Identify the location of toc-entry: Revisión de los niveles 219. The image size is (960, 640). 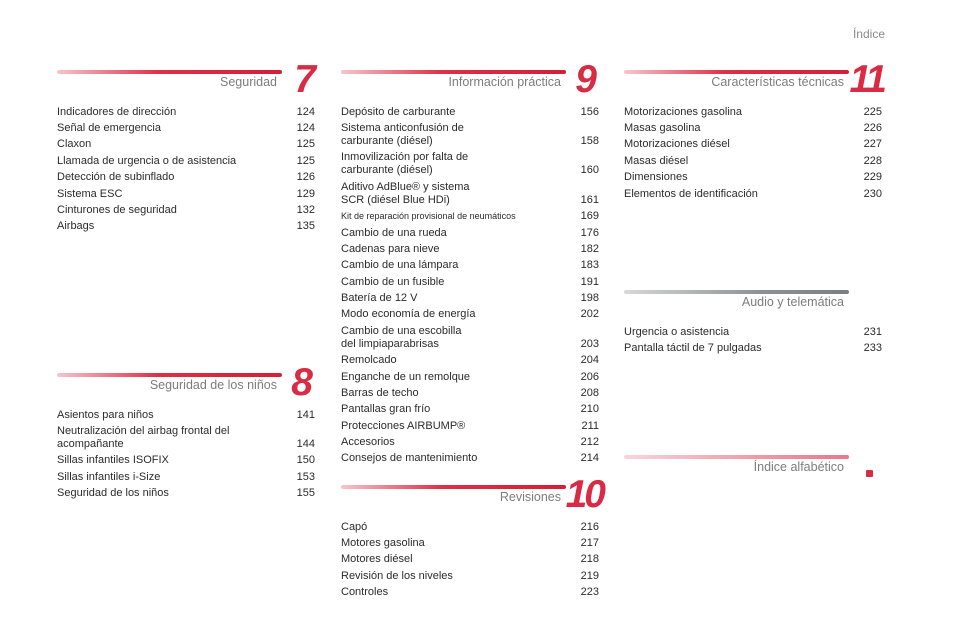
(470, 576).